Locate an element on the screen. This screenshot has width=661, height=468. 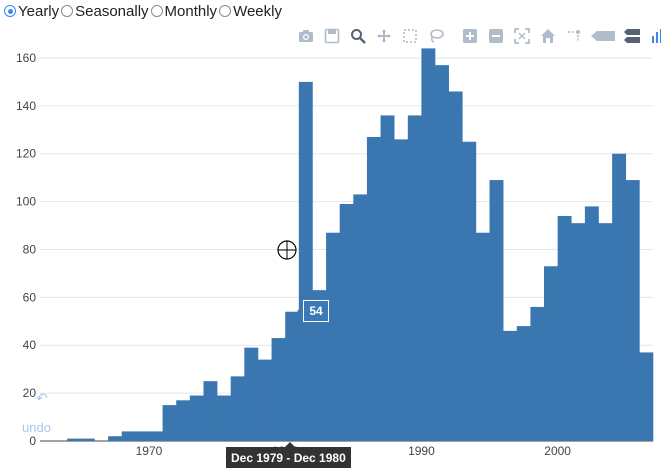
hover-compare-icon is located at coordinates (632, 36).